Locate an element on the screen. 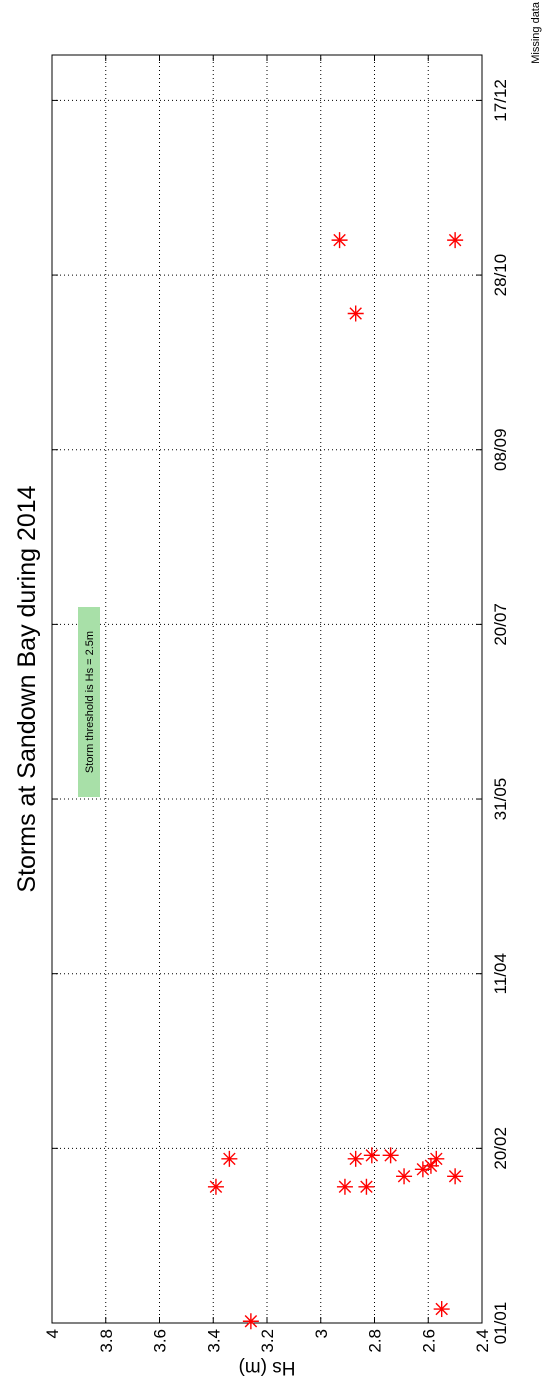 This screenshot has width=544, height=1380. y-tick-label: 2.8 is located at coordinates (375, 1341).